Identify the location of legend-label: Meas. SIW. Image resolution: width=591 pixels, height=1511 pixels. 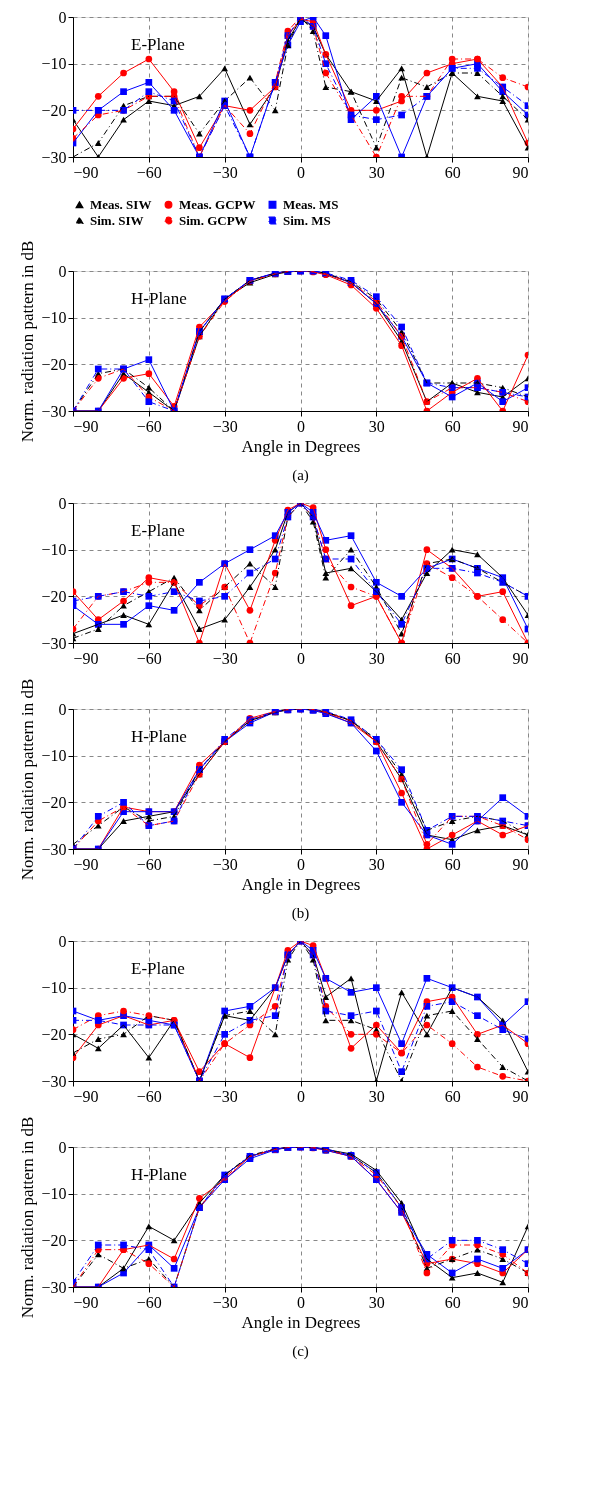
(121, 204).